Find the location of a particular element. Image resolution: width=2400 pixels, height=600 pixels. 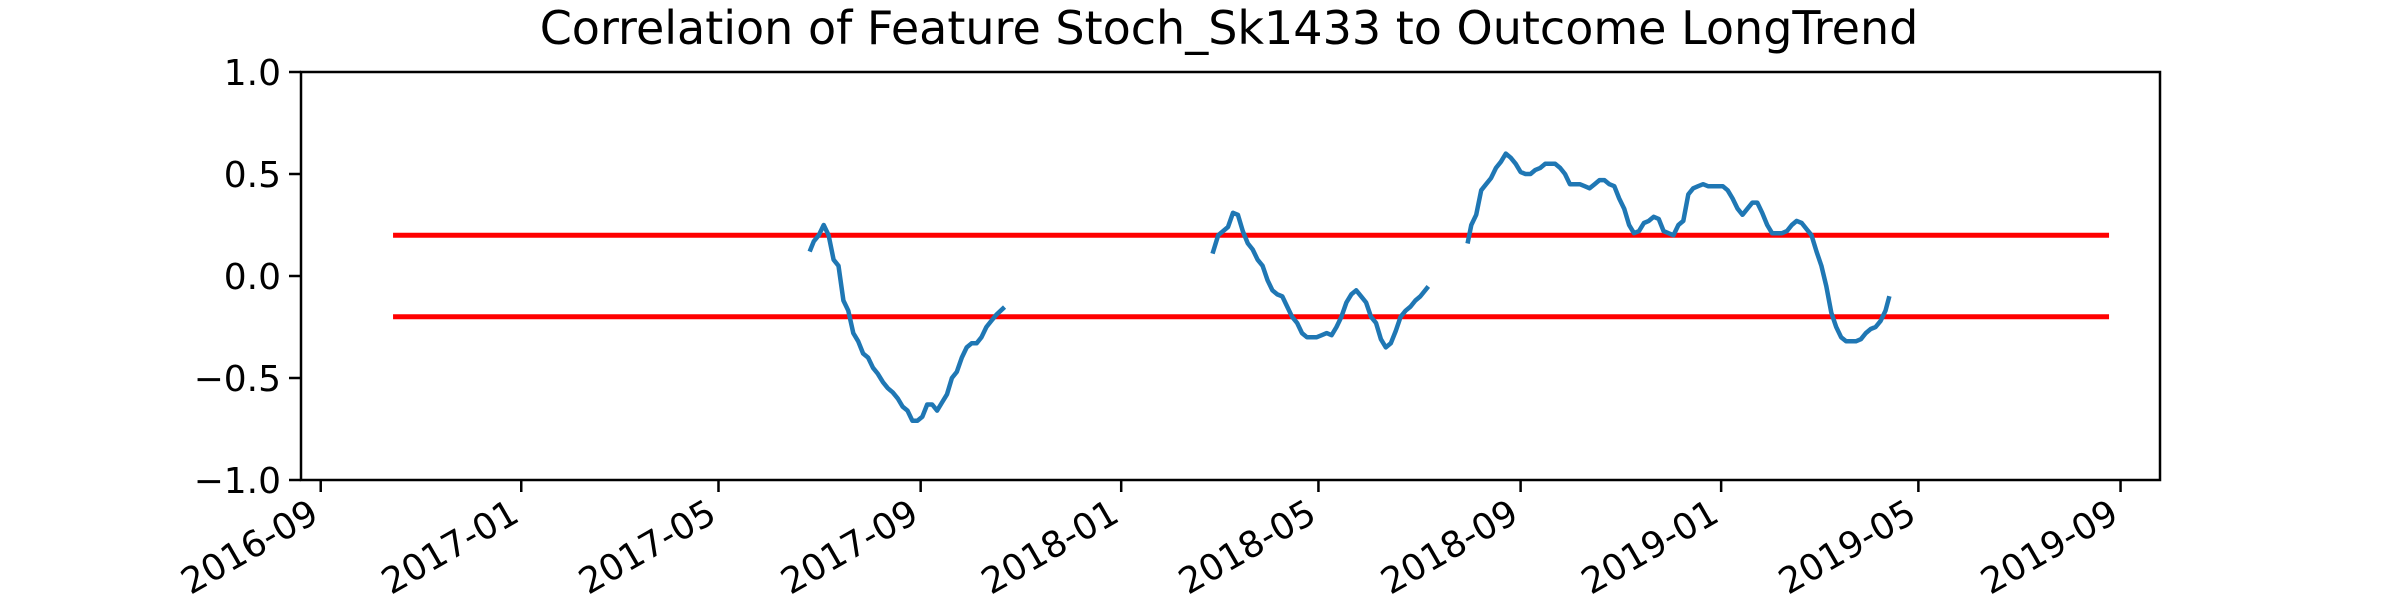

x-tick-label: 2018-05 is located at coordinates (1247, 546).